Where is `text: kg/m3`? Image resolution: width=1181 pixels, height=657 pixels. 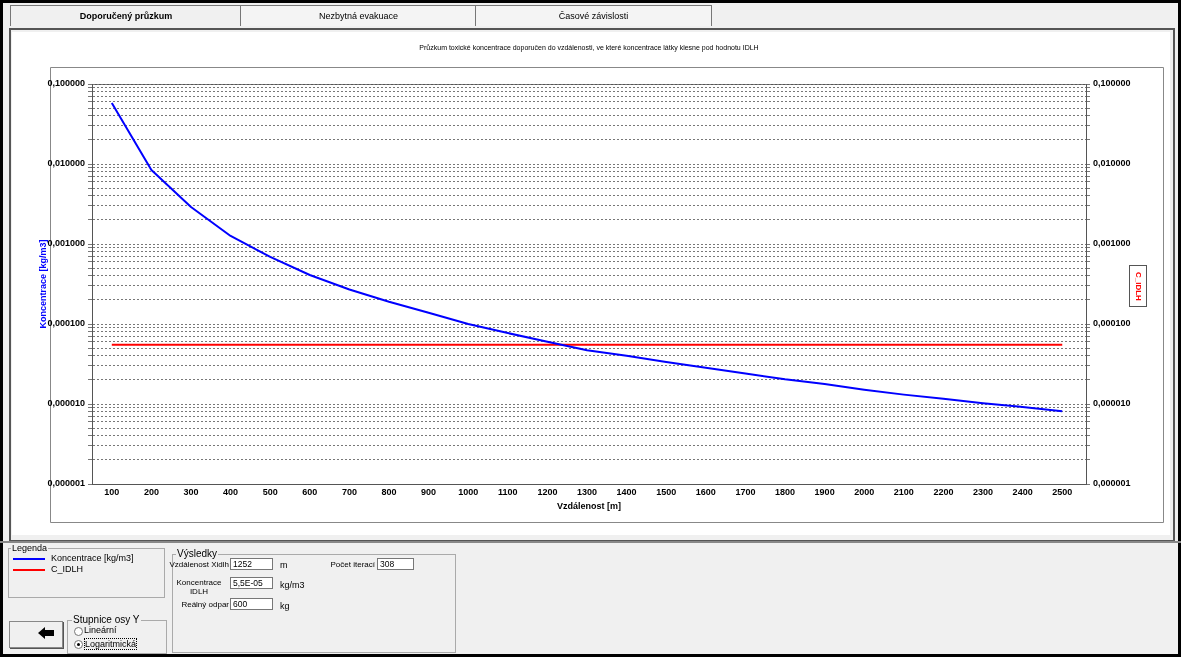
text: kg/m3 is located at coordinates (292, 585).